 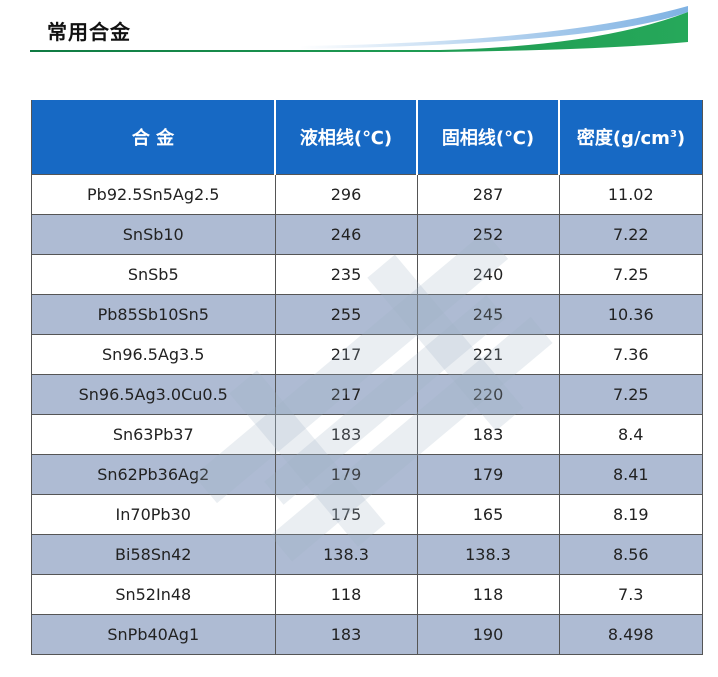 I want to click on cell-density: 8.4, so click(x=630, y=434).